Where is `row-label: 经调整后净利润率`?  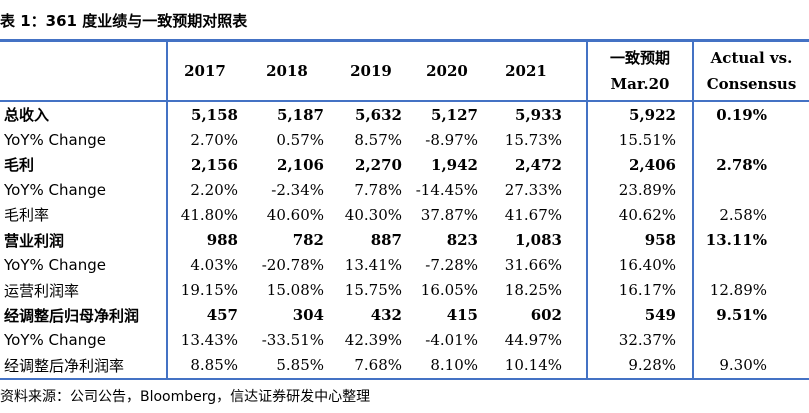
row-label: 经调整后净利润率 is located at coordinates (64, 365).